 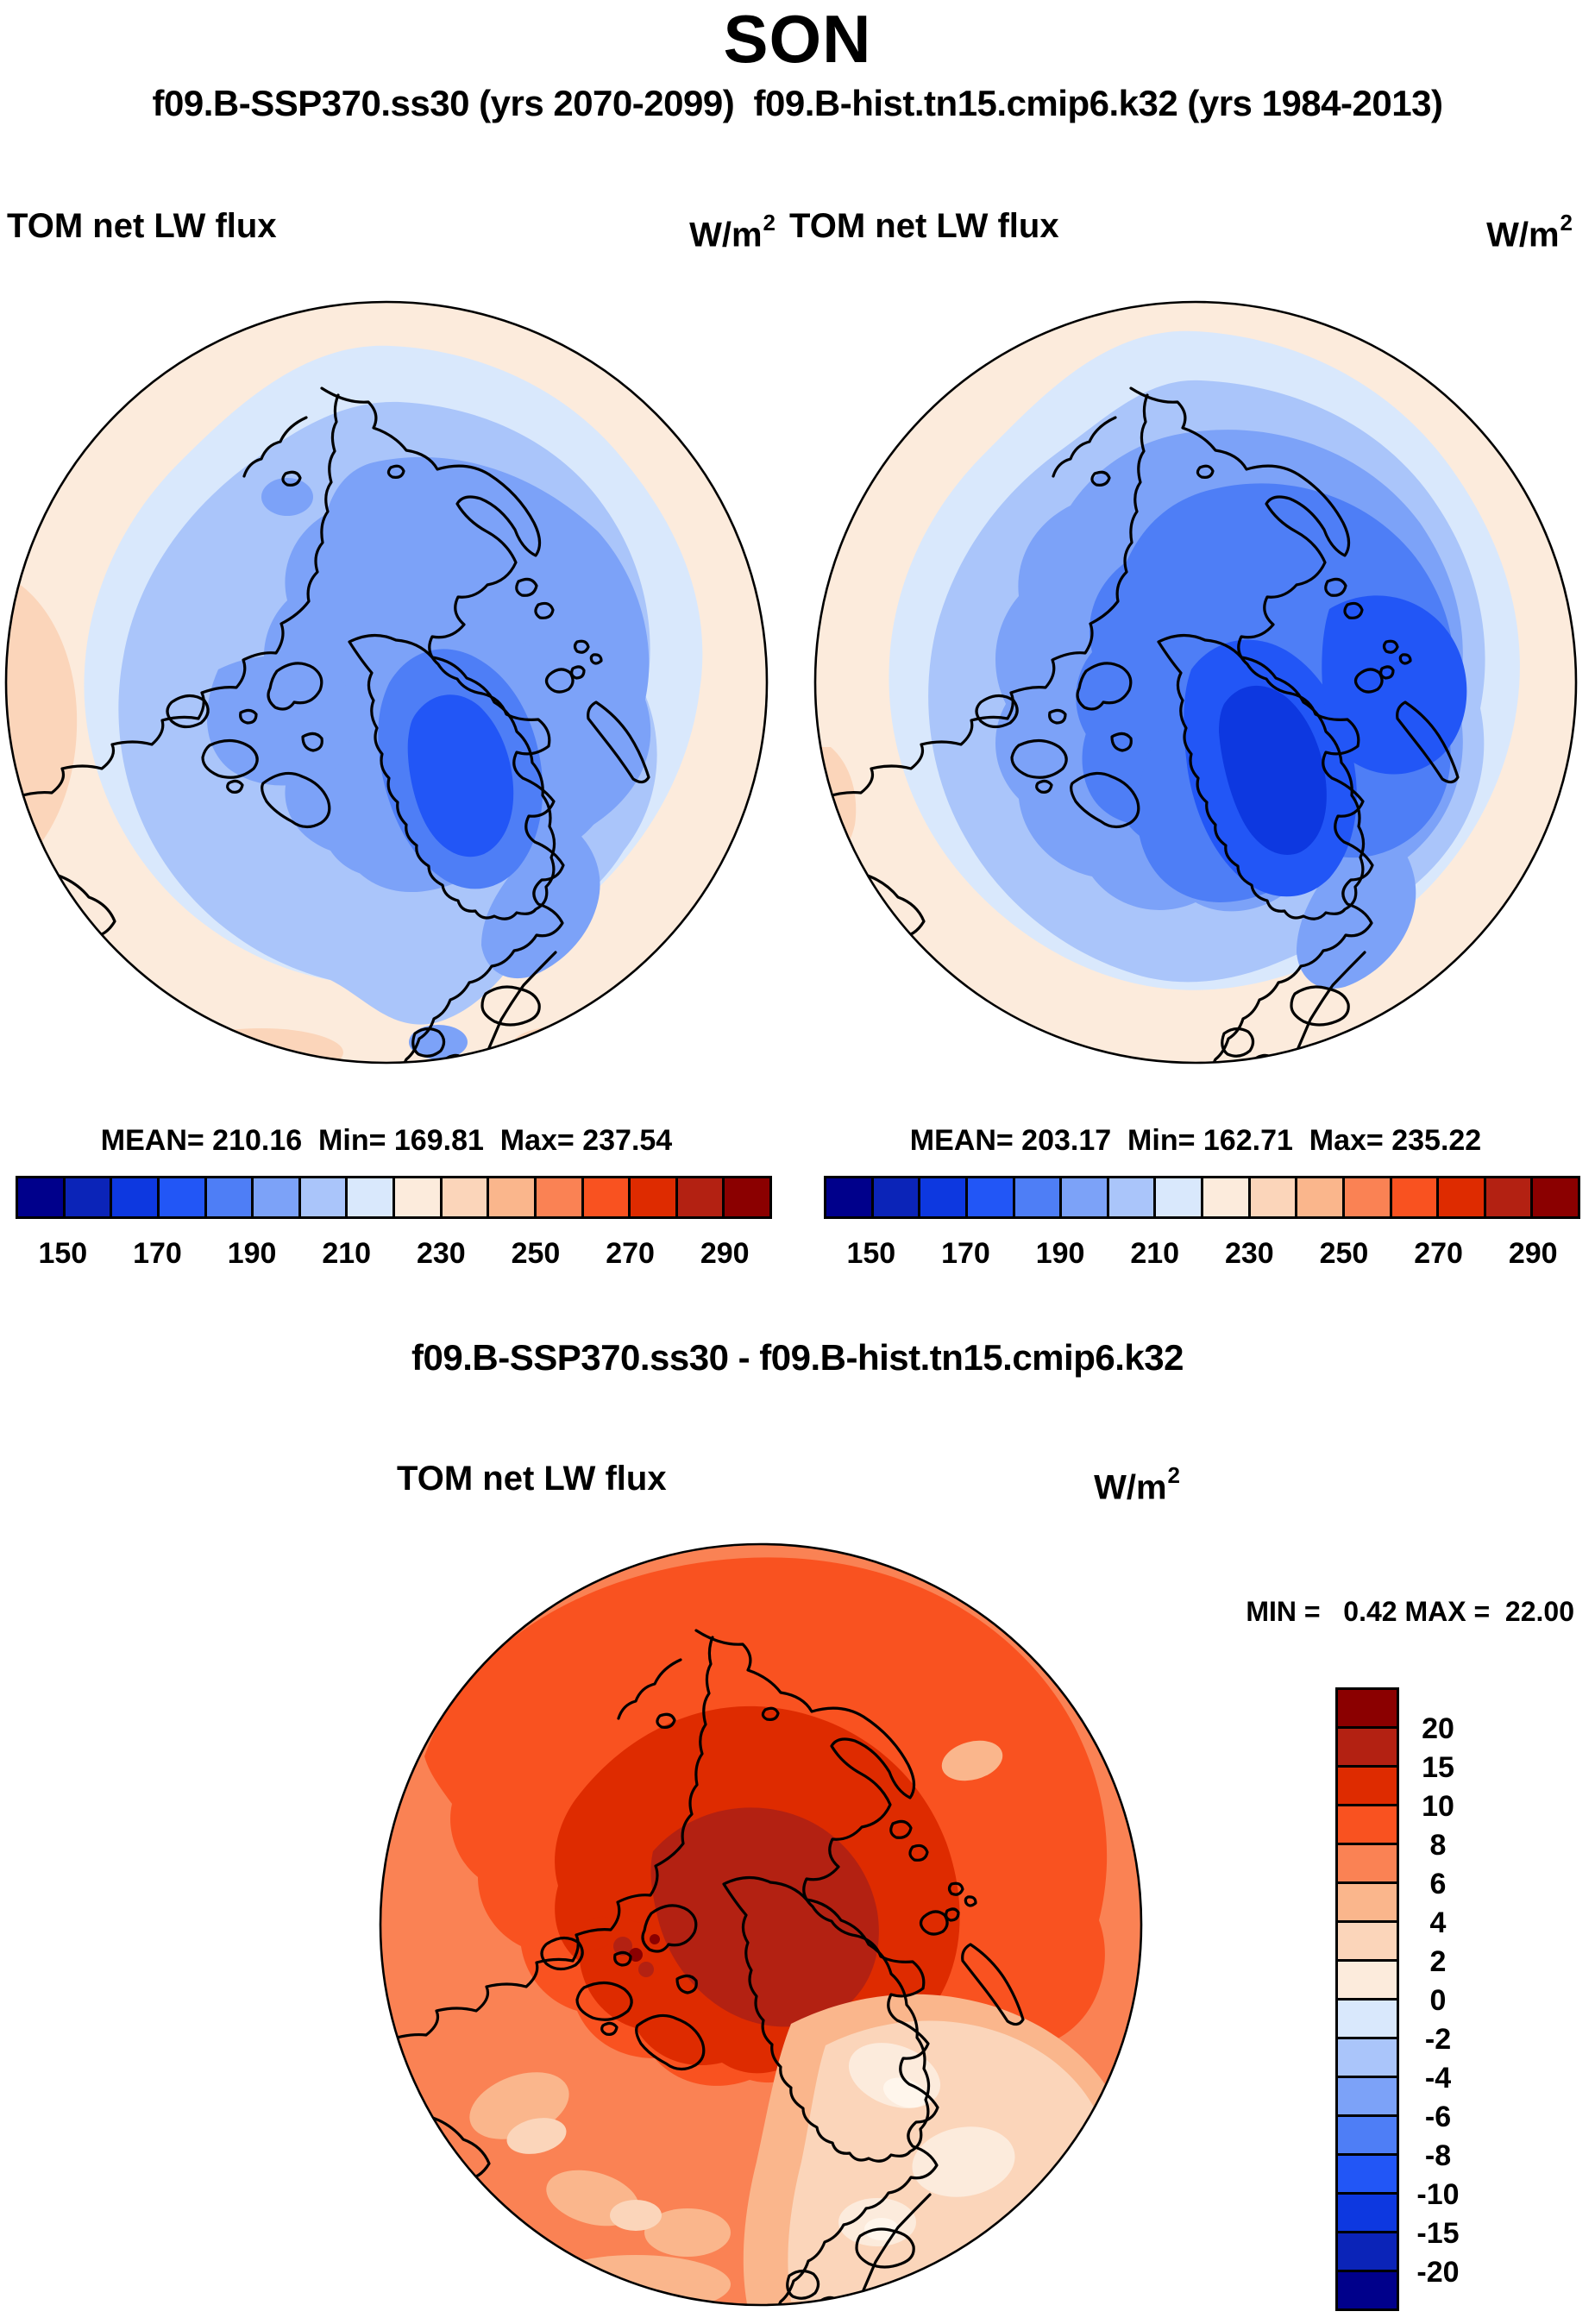 What do you see at coordinates (1438, 2233) in the screenshot?
I see `diff-colorbar-tick: -15` at bounding box center [1438, 2233].